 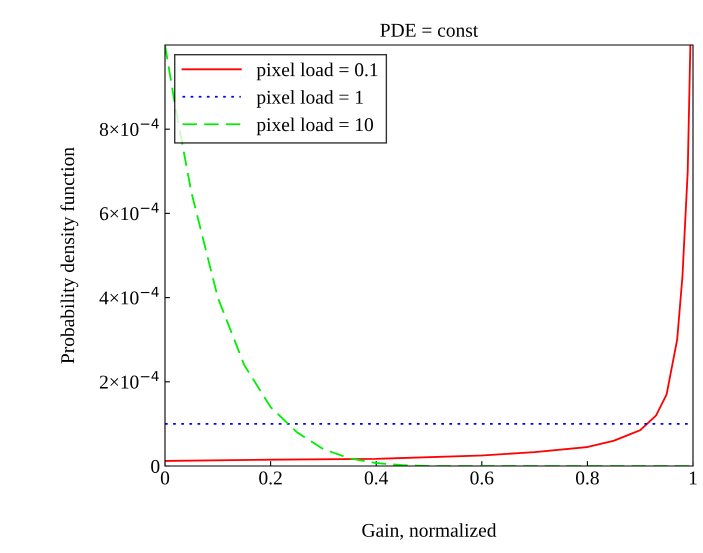 What do you see at coordinates (429, 531) in the screenshot?
I see `x-axis-title: Gain, normalized` at bounding box center [429, 531].